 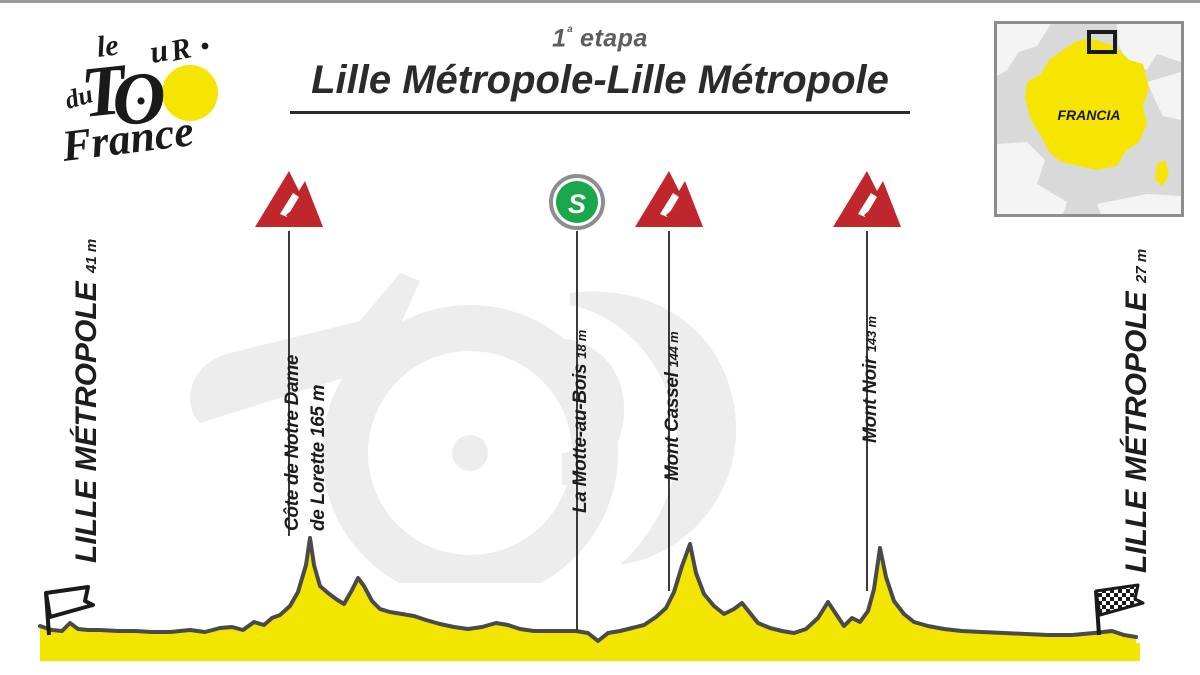 I want to click on poi-name-line1: Mont Noir, so click(x=870, y=400).